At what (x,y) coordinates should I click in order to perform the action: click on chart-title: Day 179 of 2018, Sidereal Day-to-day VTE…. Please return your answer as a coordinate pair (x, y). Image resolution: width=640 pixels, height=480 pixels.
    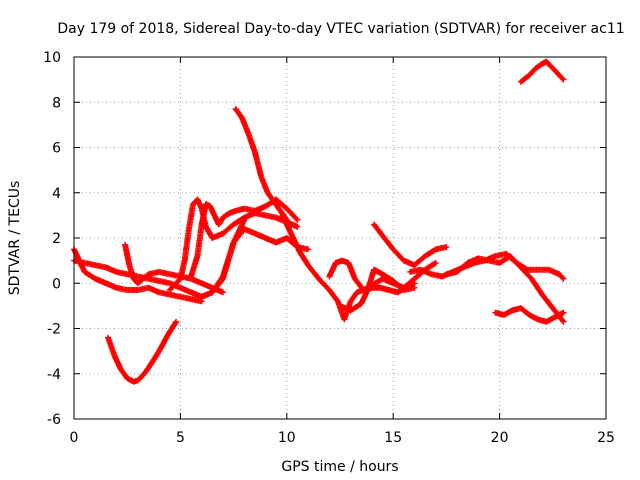
    Looking at the image, I should click on (340, 29).